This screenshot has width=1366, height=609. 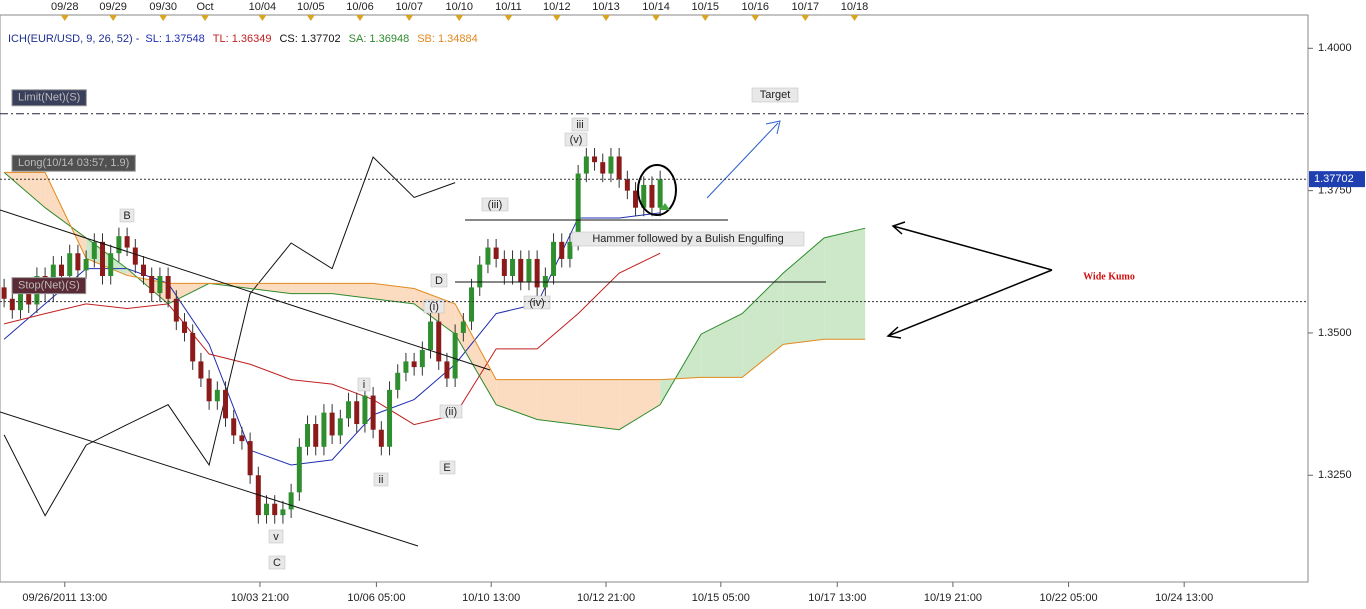 What do you see at coordinates (837, 598) in the screenshot?
I see `x-tick-label: 10/17 13:00` at bounding box center [837, 598].